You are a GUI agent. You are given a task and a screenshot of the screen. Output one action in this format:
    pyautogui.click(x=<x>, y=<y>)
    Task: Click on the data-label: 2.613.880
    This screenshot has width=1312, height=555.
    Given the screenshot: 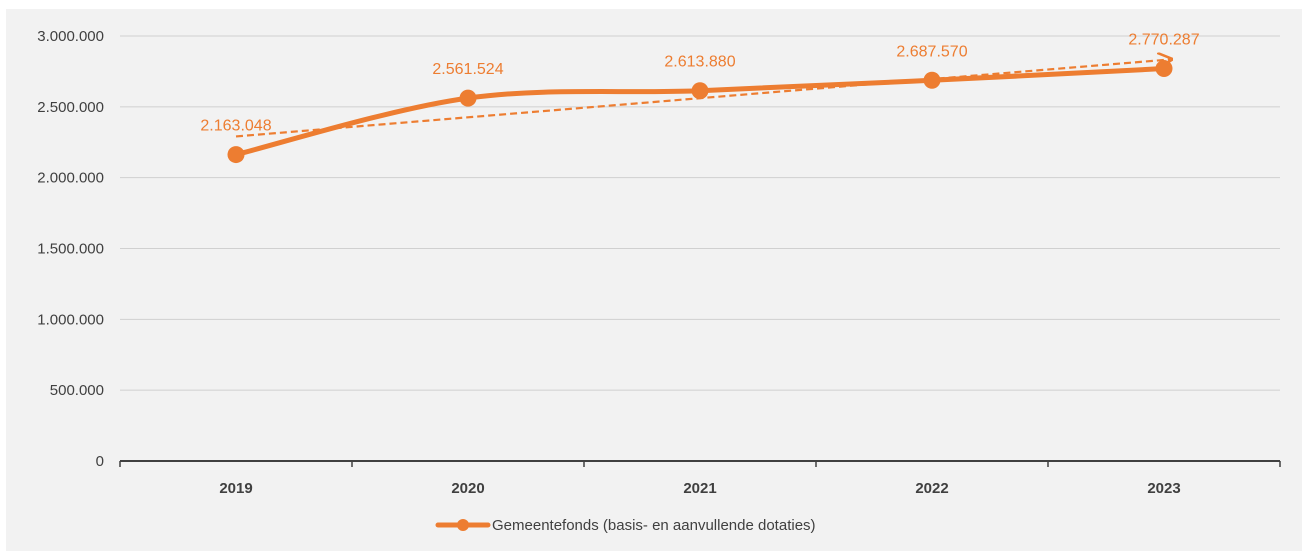 What is the action you would take?
    pyautogui.click(x=699, y=62)
    